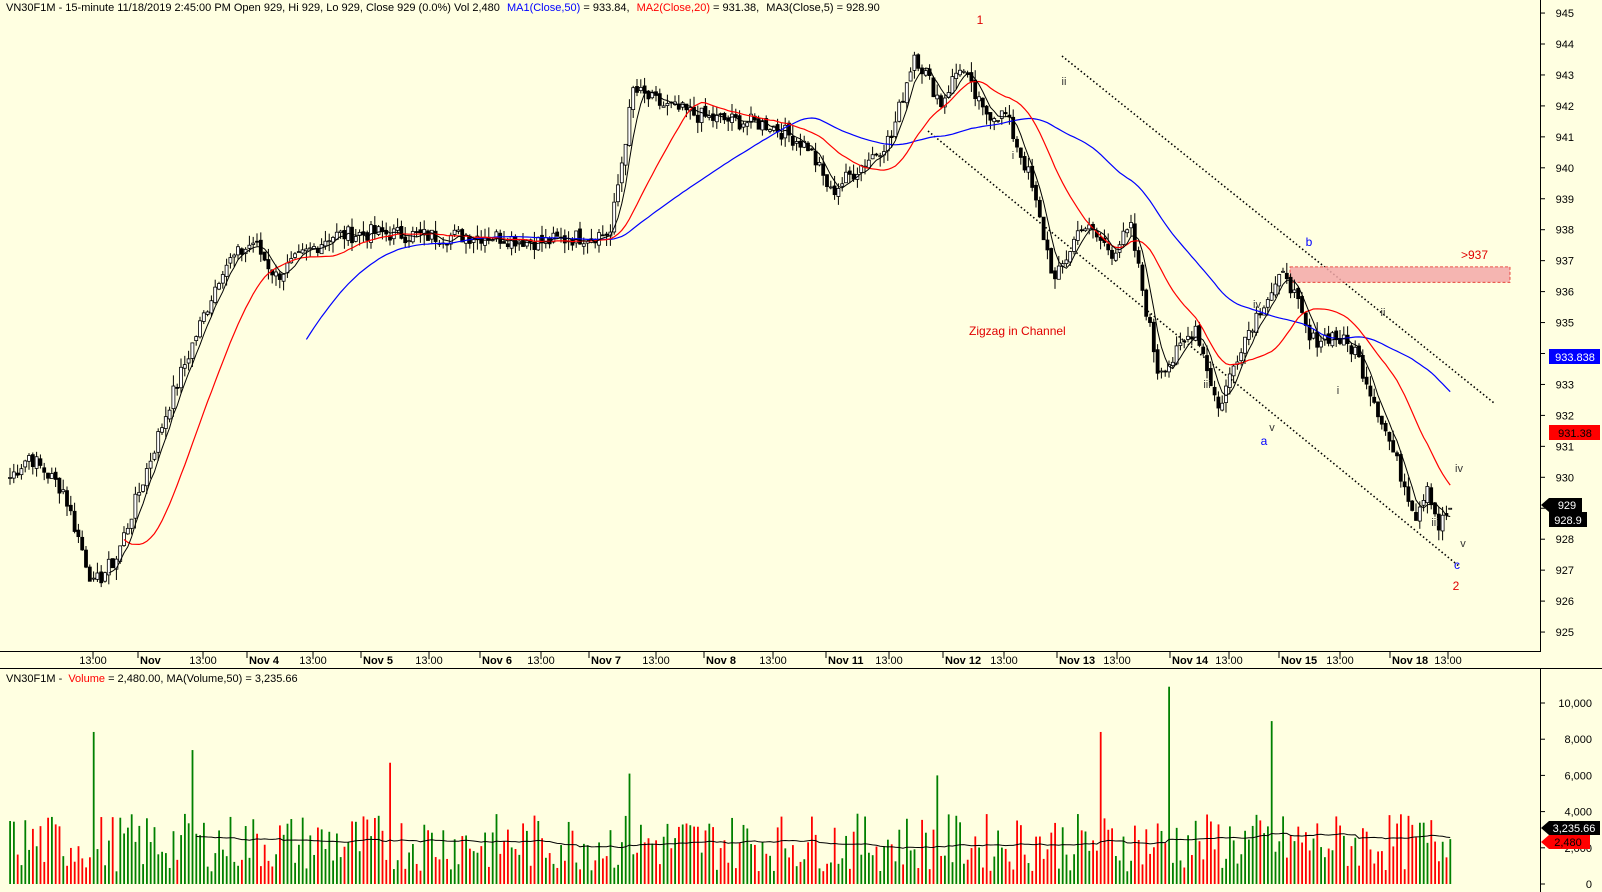  What do you see at coordinates (1410, 661) in the screenshot?
I see `time-tick-label: Nov 18` at bounding box center [1410, 661].